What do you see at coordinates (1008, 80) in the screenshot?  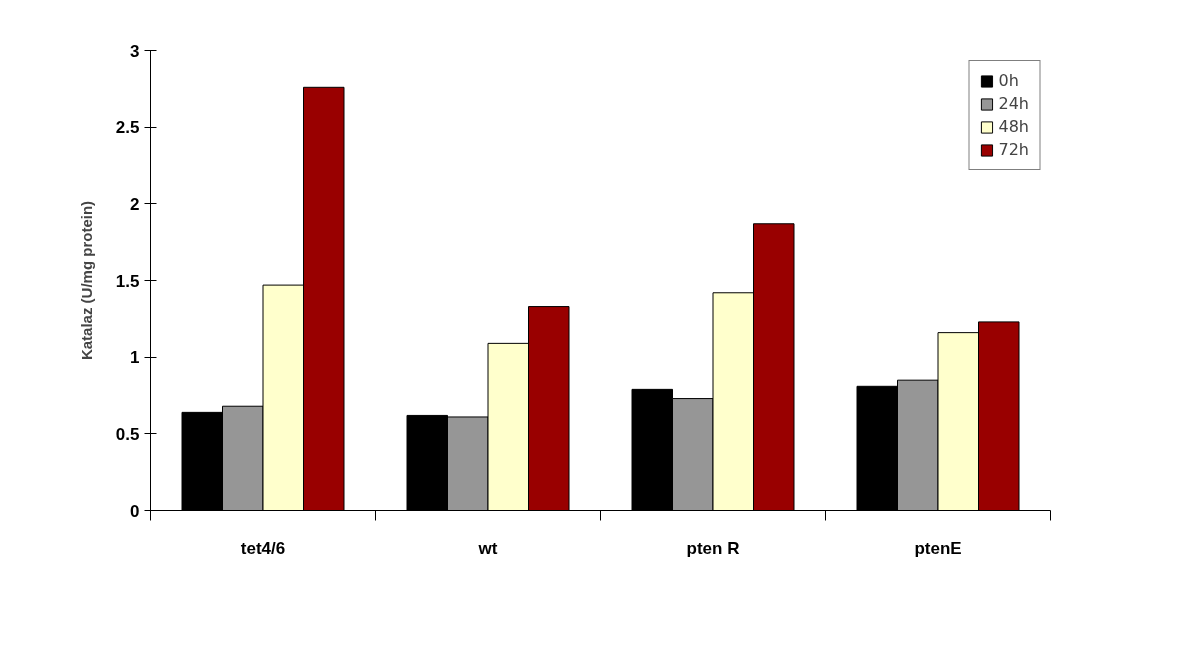 I see `legend-label: 0h` at bounding box center [1008, 80].